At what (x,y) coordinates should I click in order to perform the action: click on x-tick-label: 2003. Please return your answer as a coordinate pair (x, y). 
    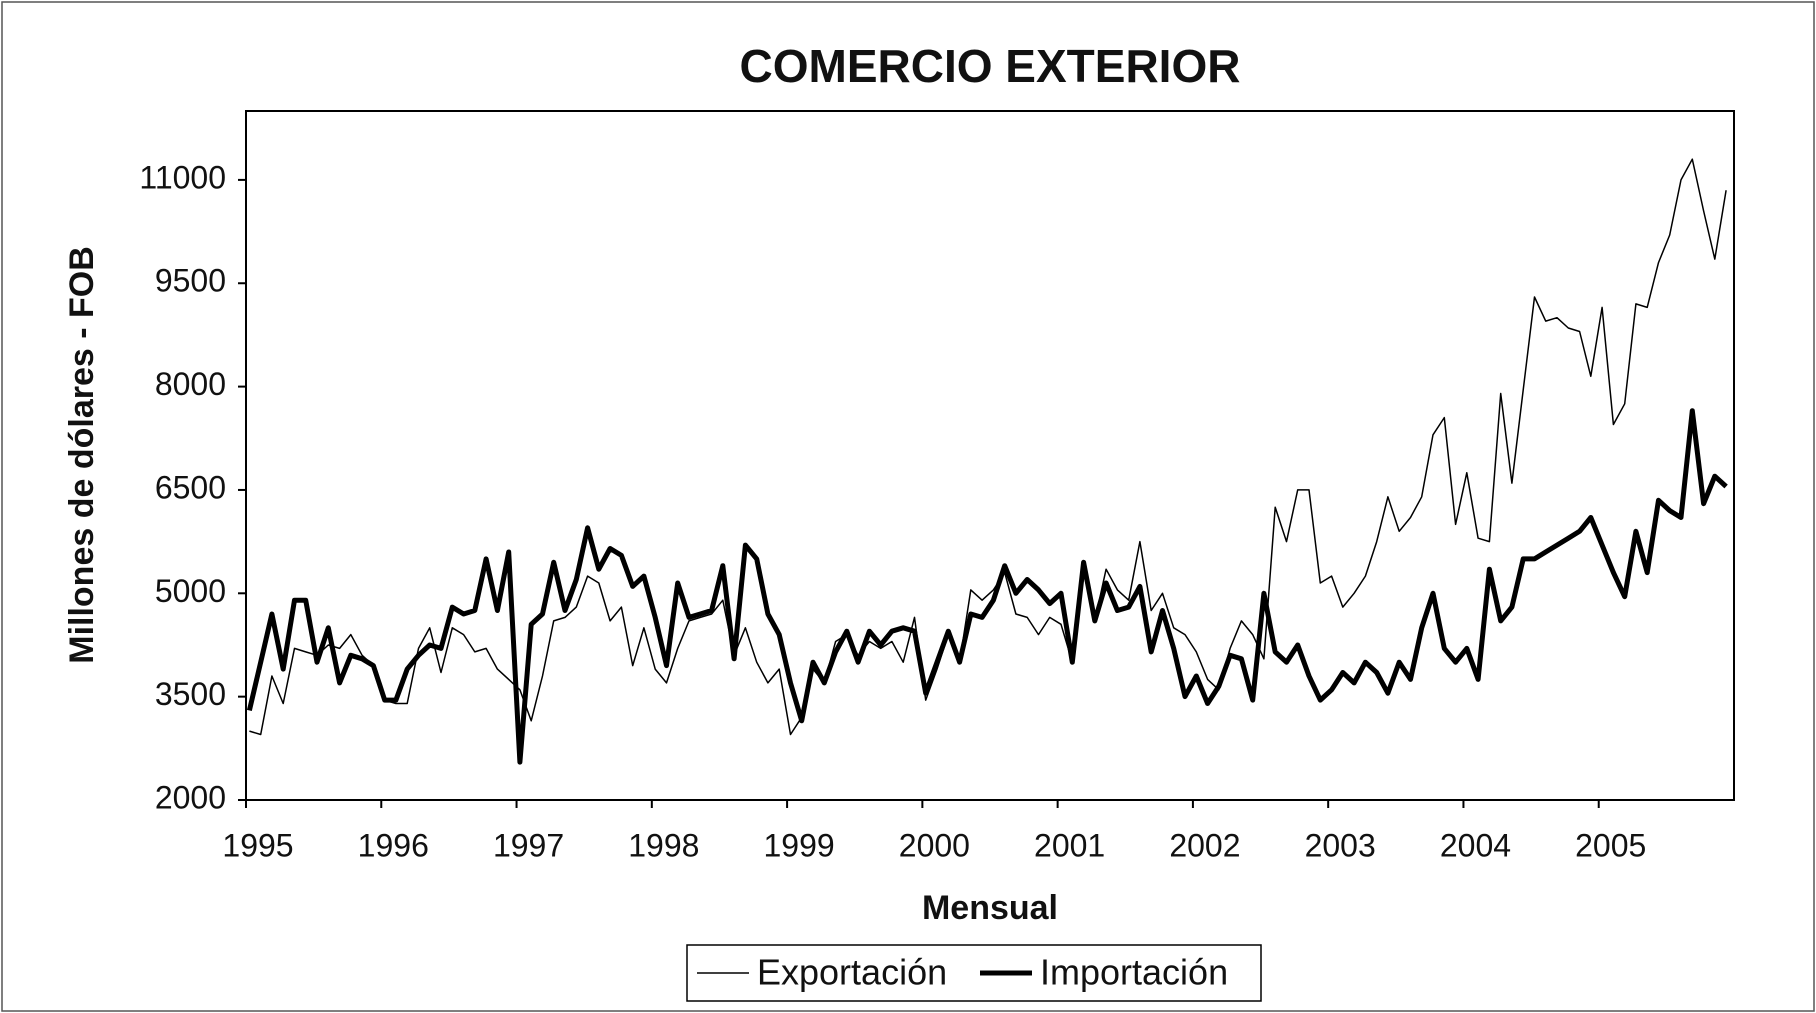
    Looking at the image, I should click on (1340, 845).